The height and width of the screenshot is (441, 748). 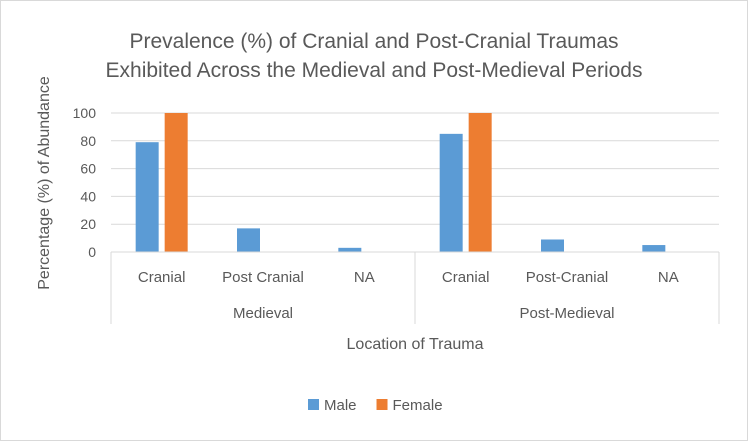 What do you see at coordinates (418, 405) in the screenshot?
I see `legend-label-female: Female` at bounding box center [418, 405].